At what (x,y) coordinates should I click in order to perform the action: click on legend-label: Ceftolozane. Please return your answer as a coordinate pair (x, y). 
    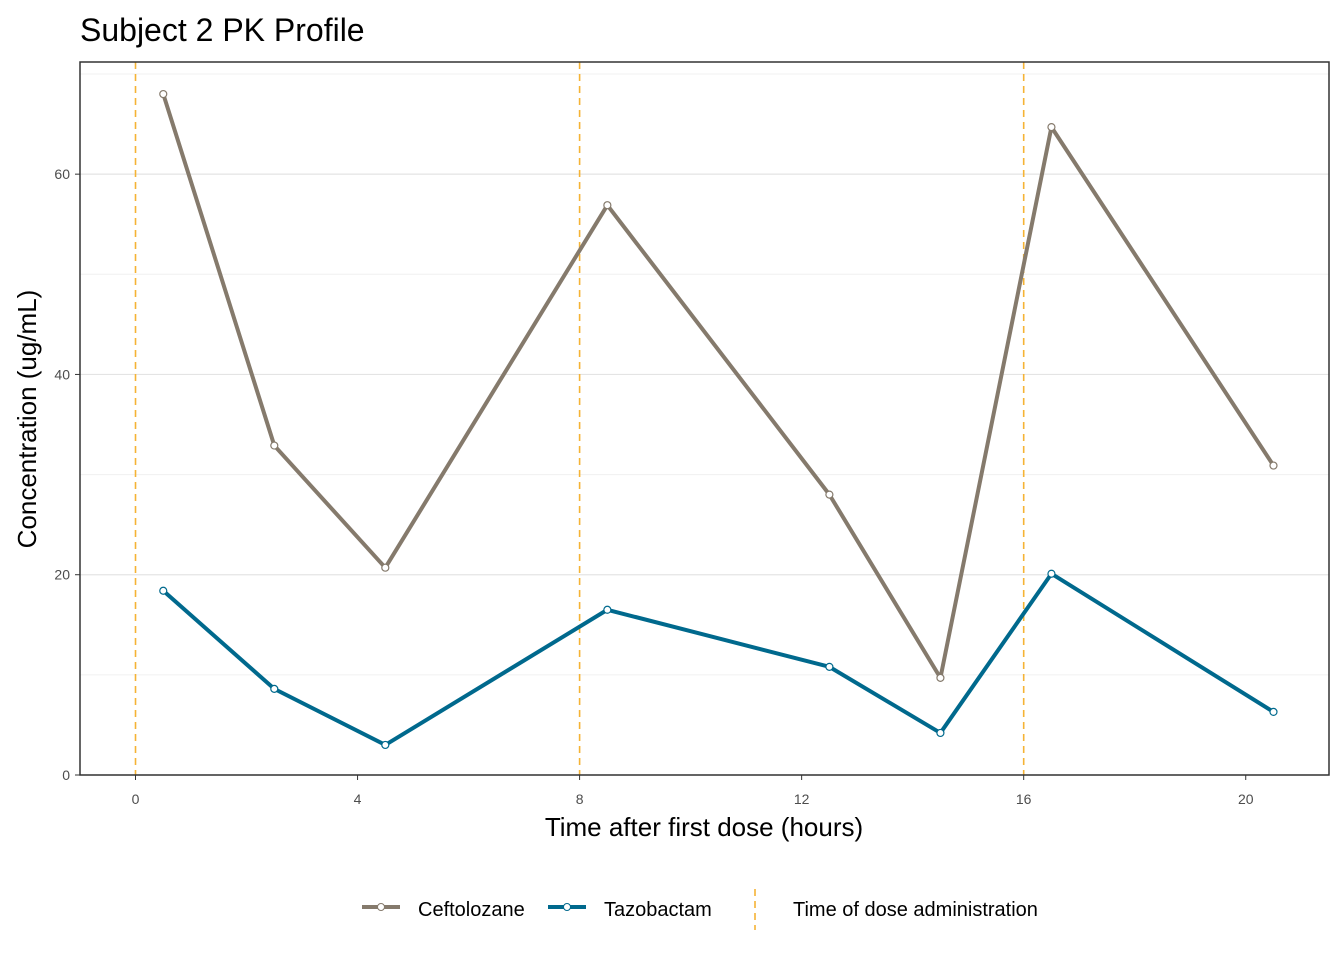
    Looking at the image, I should click on (471, 910).